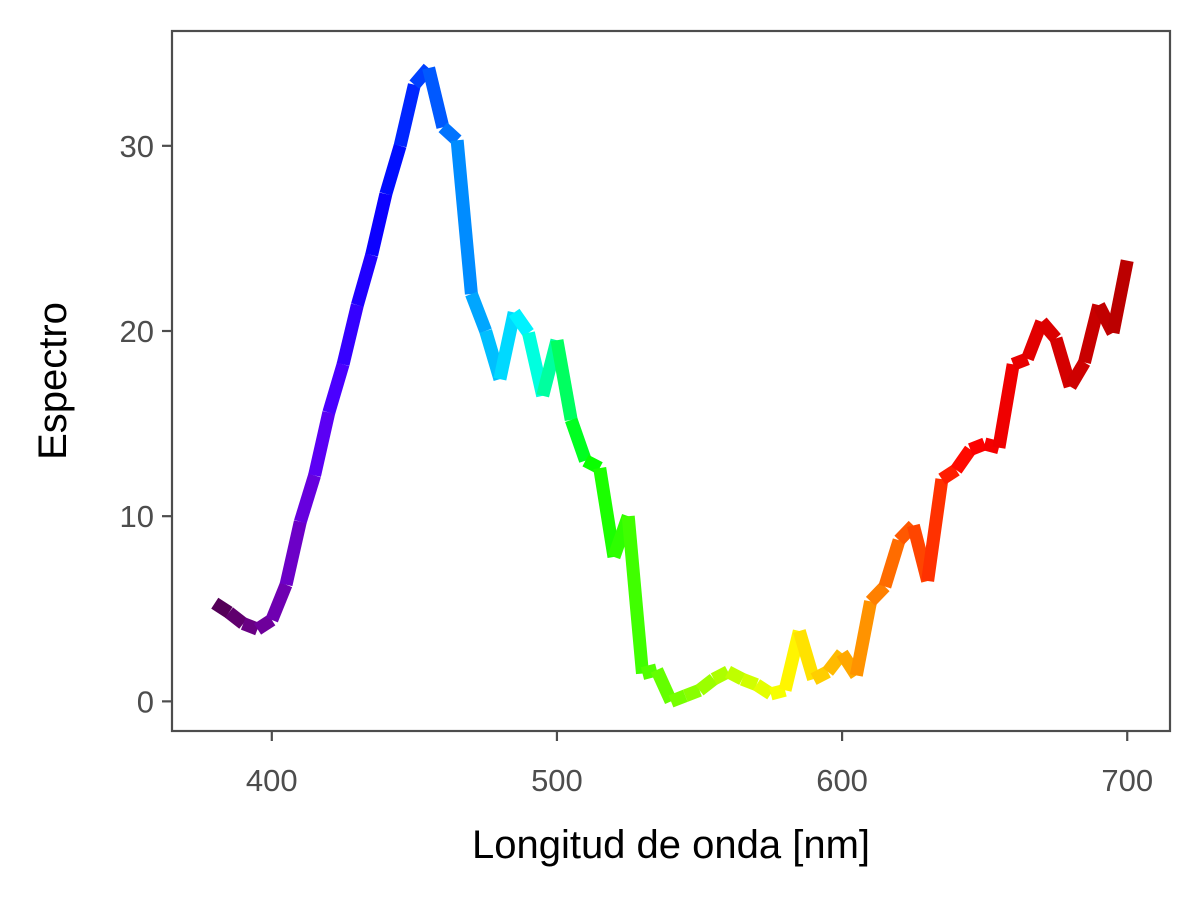 The height and width of the screenshot is (900, 1200). What do you see at coordinates (137, 516) in the screenshot?
I see `y-tick-label: 10` at bounding box center [137, 516].